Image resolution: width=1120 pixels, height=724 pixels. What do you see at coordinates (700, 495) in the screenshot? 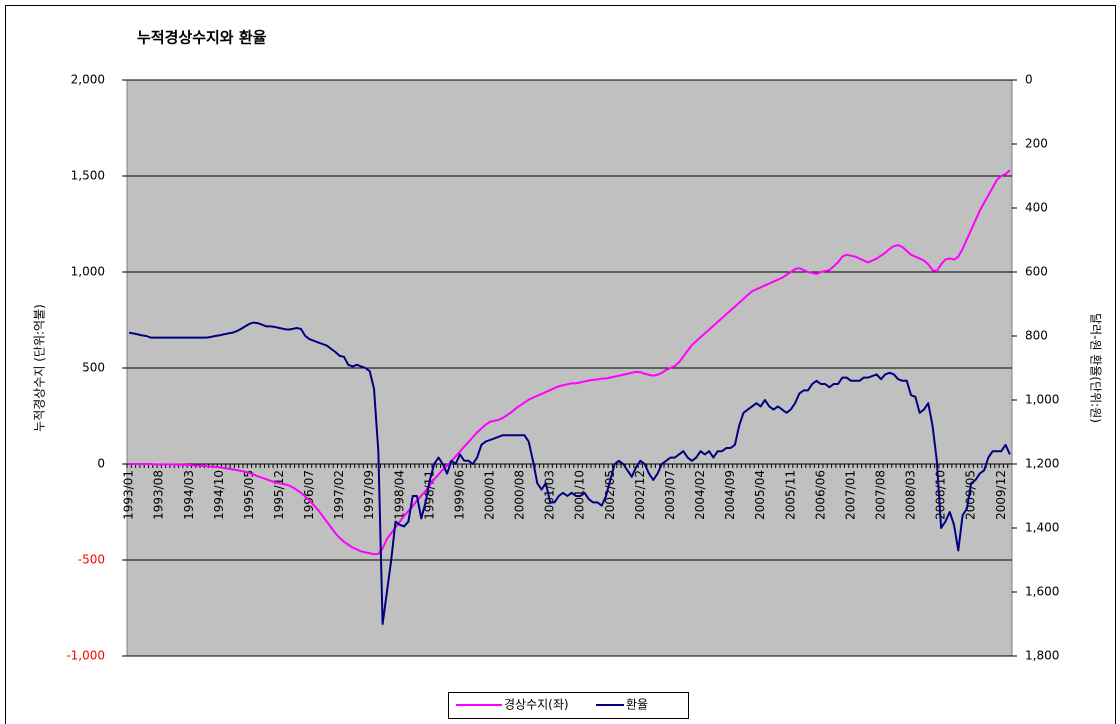
I see `x-tick-label: 2004/02` at bounding box center [700, 495].